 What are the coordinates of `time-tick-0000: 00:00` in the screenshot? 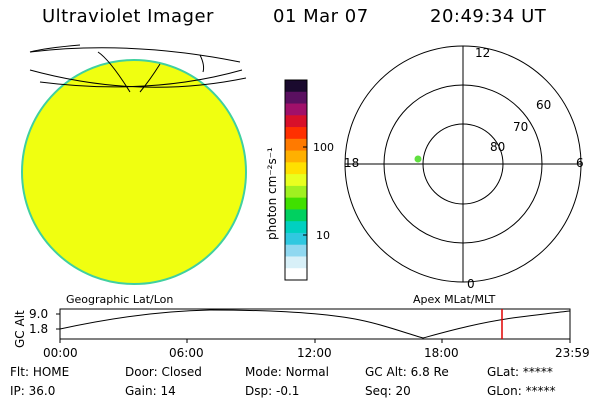 It's located at (60, 353).